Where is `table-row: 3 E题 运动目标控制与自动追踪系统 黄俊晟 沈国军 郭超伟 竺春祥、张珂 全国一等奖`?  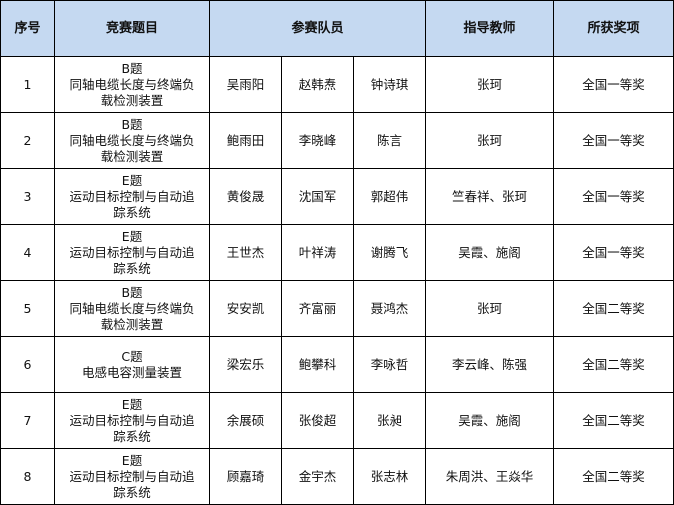 table-row: 3 E题 运动目标控制与自动追踪系统 黄俊晟 沈国军 郭超伟 竺春祥、张珂 全国一等奖 is located at coordinates (337, 196).